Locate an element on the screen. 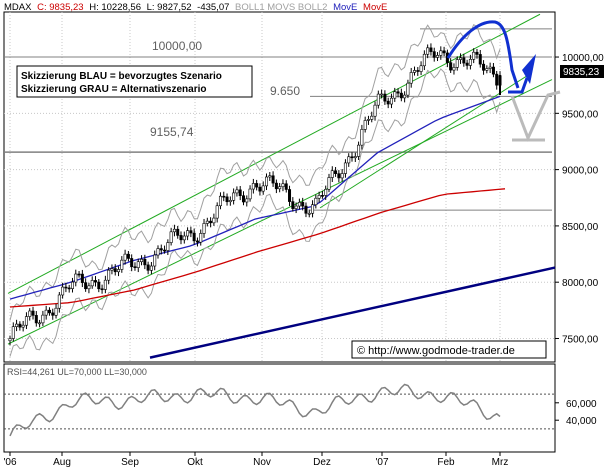  legend-blue-text: Skizzierung BLAU = bevorzugtes Szenario is located at coordinates (121, 76).